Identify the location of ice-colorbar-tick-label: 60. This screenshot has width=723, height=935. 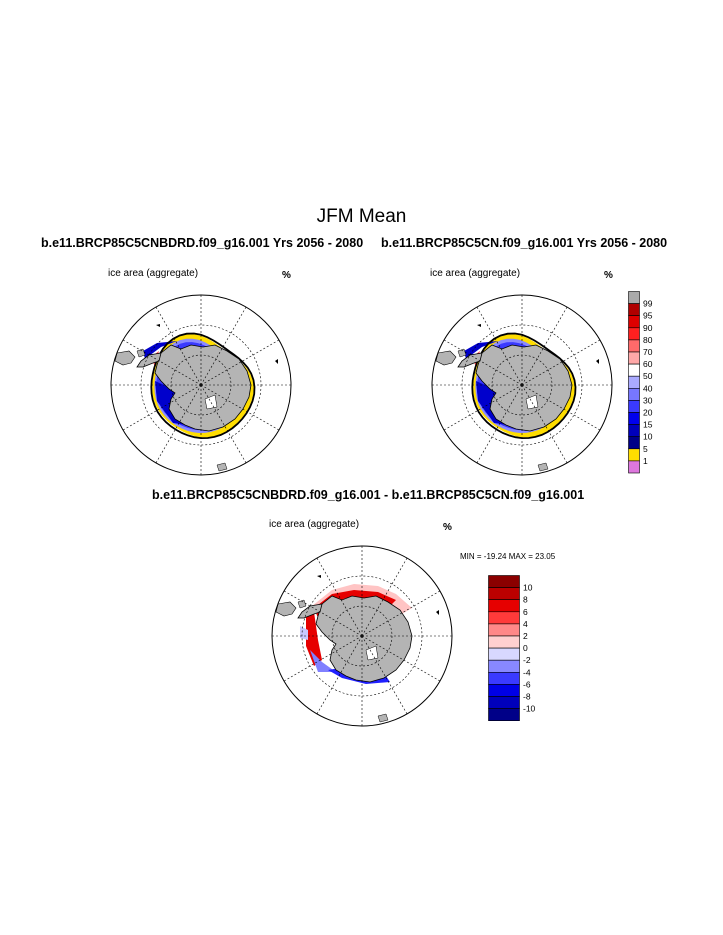
(648, 364).